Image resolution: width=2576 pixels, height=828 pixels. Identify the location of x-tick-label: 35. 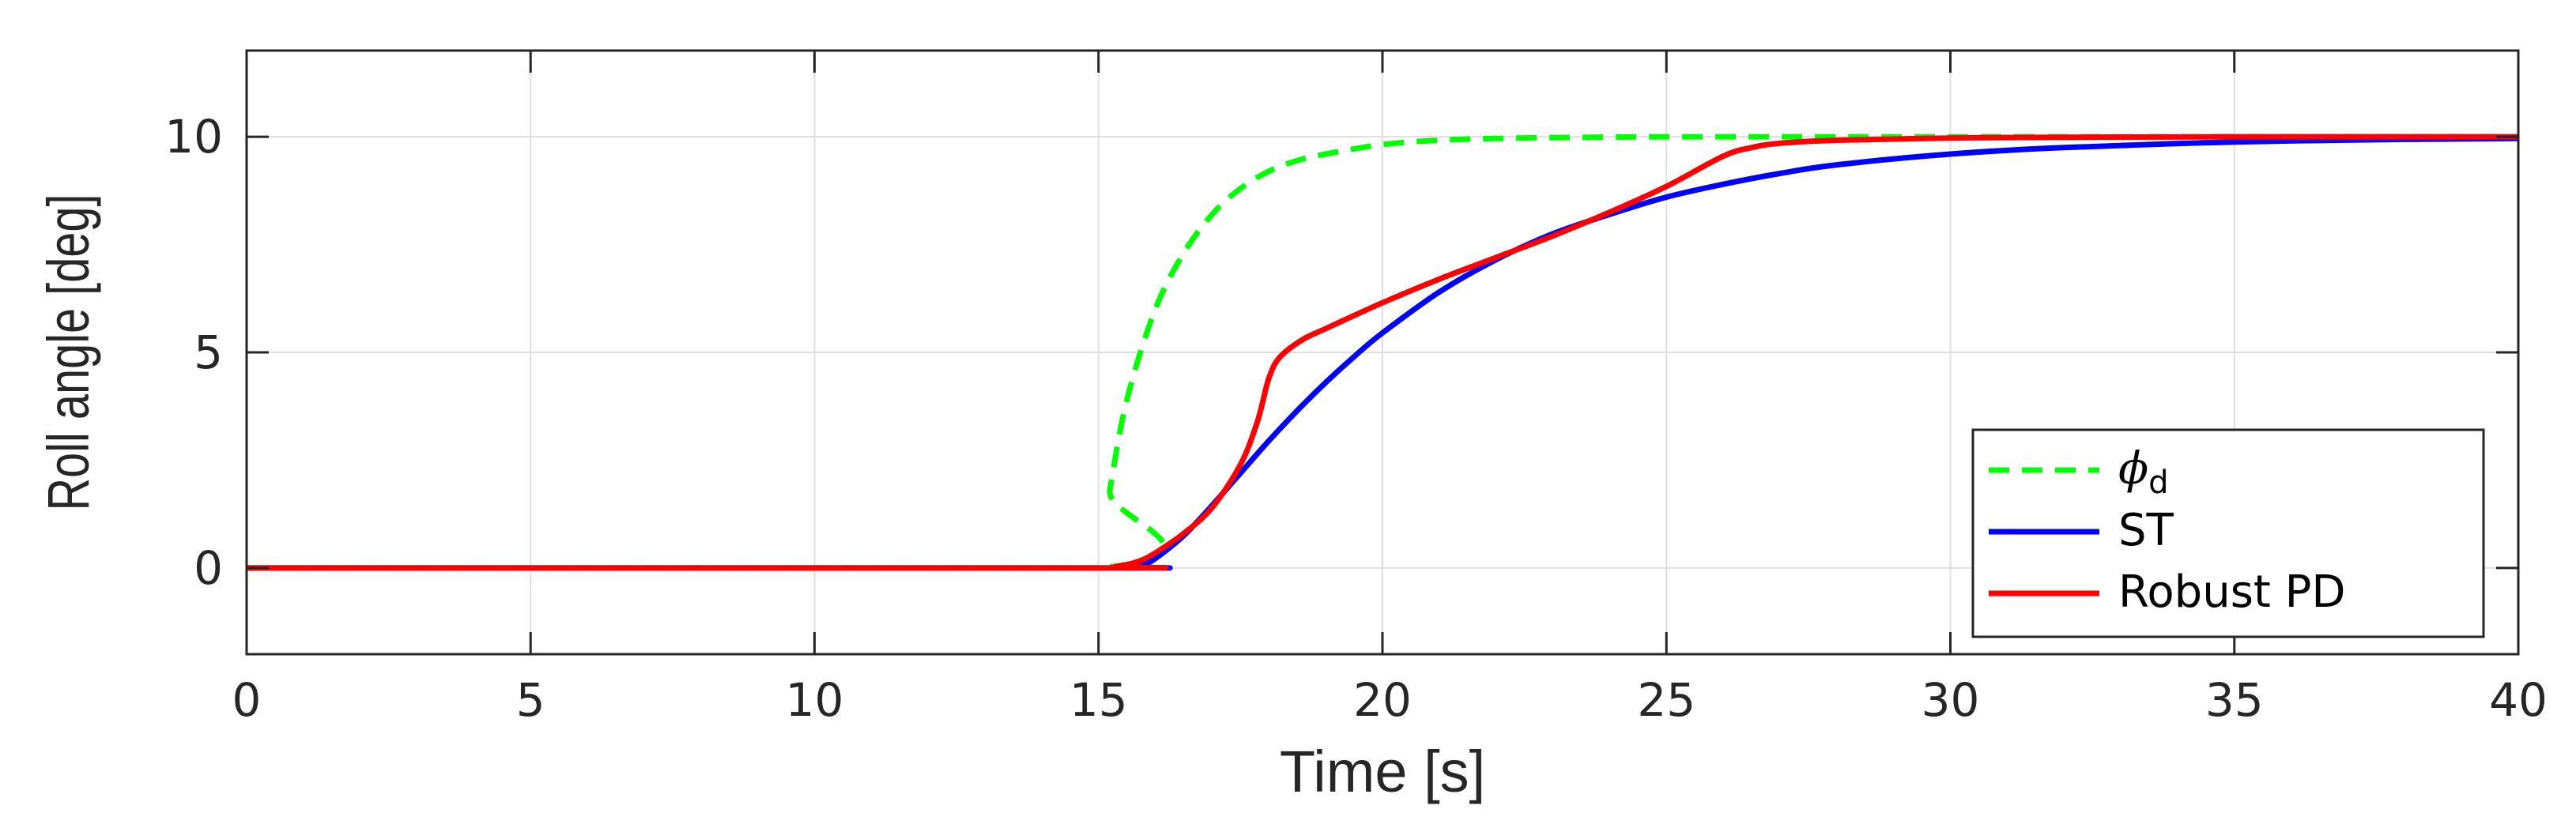
(2234, 700).